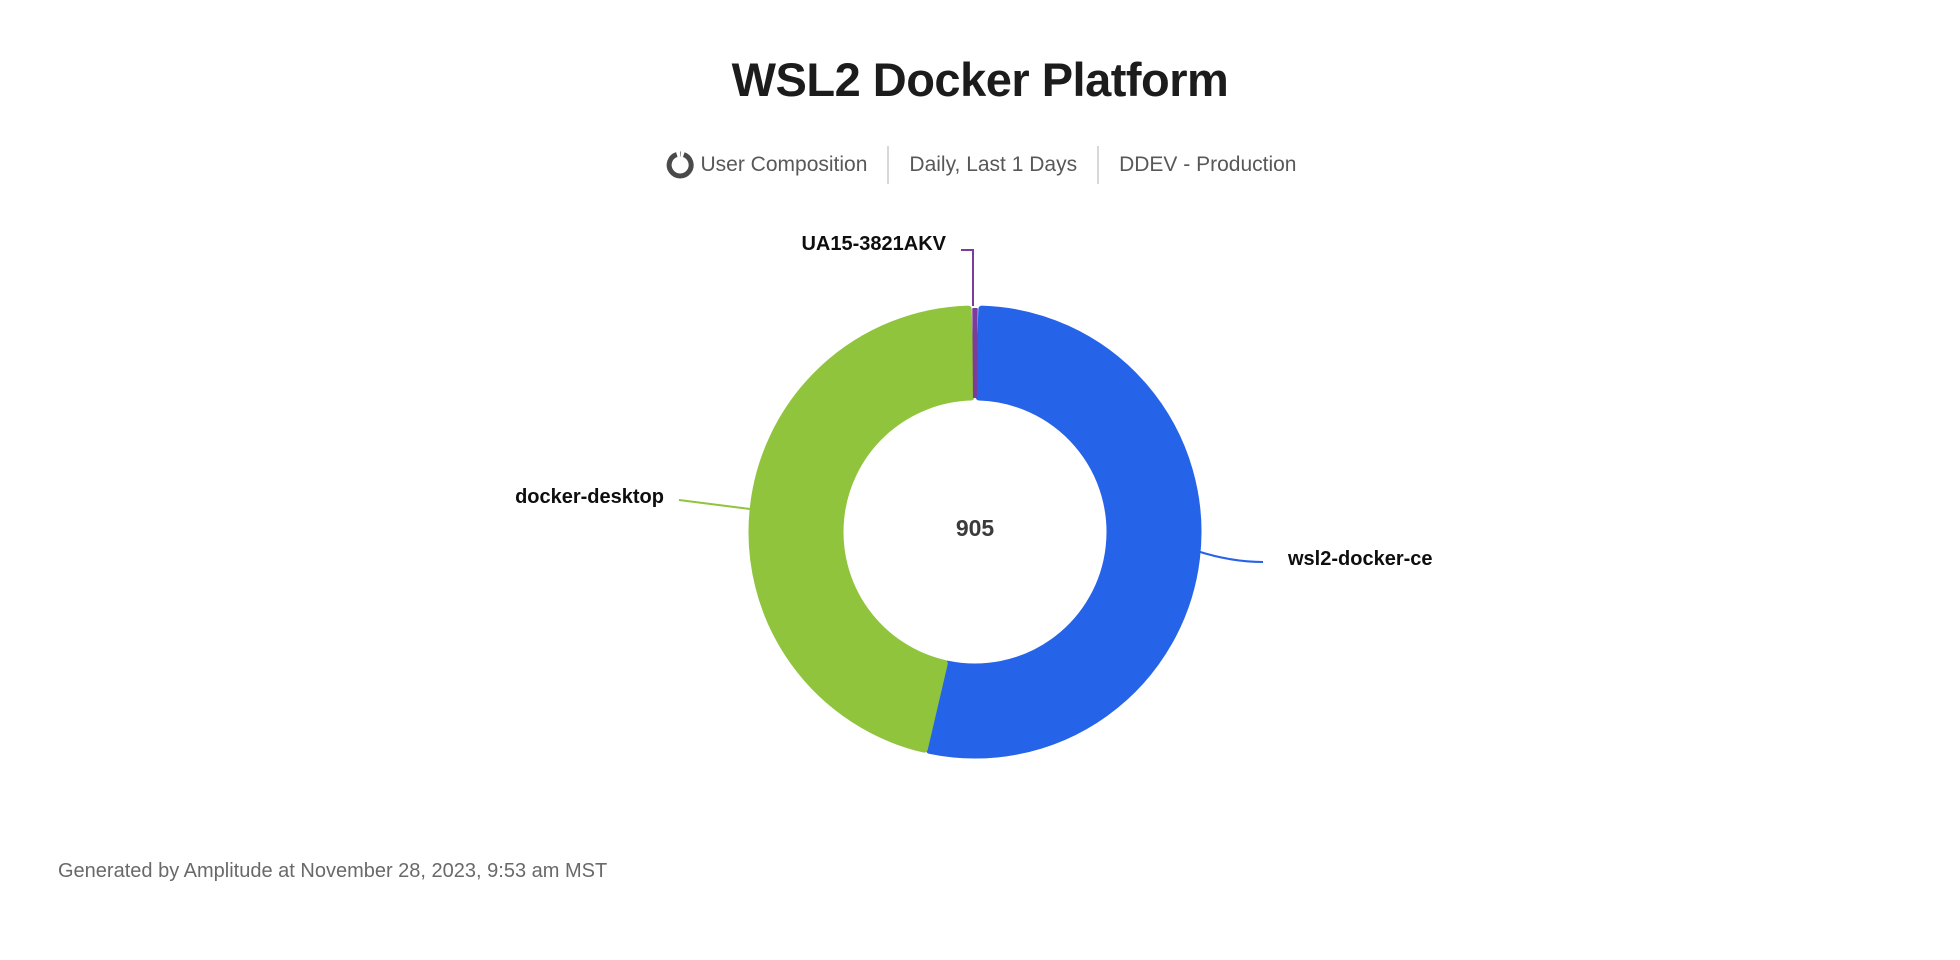 The image size is (1960, 960). I want to click on donut-segment-wsl2-docker-ce, so click(1064, 532).